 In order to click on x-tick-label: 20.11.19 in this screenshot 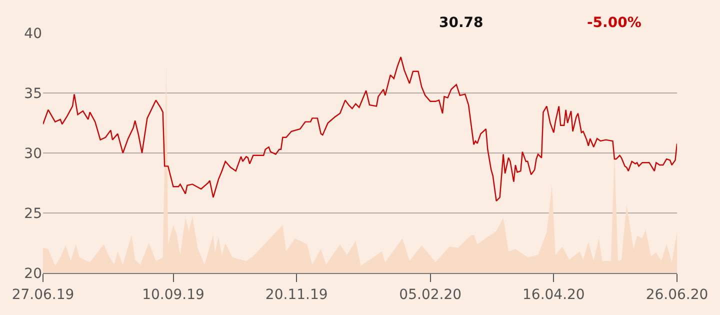, I will do `click(296, 294)`.